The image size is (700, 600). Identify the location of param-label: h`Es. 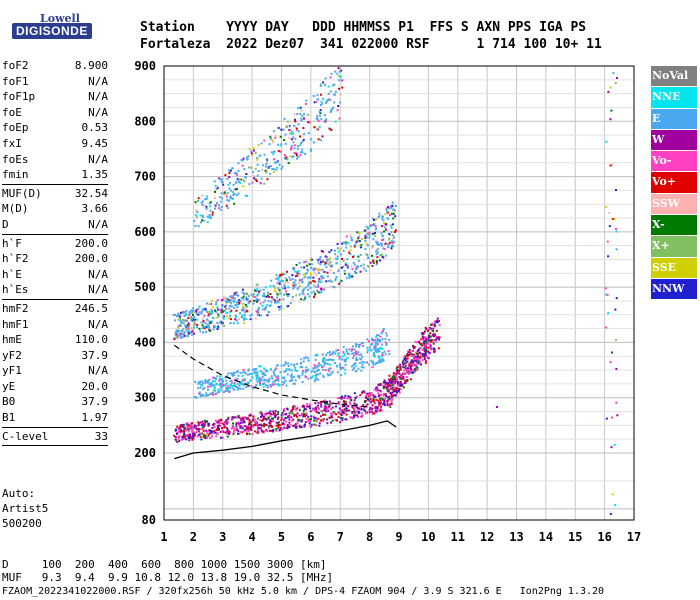
(15, 290).